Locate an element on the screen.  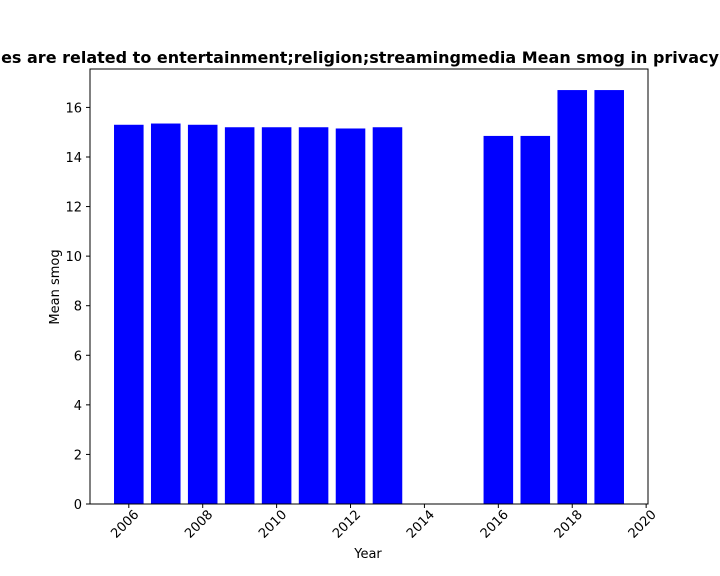
y-tick-label: 10 is located at coordinates (73, 257).